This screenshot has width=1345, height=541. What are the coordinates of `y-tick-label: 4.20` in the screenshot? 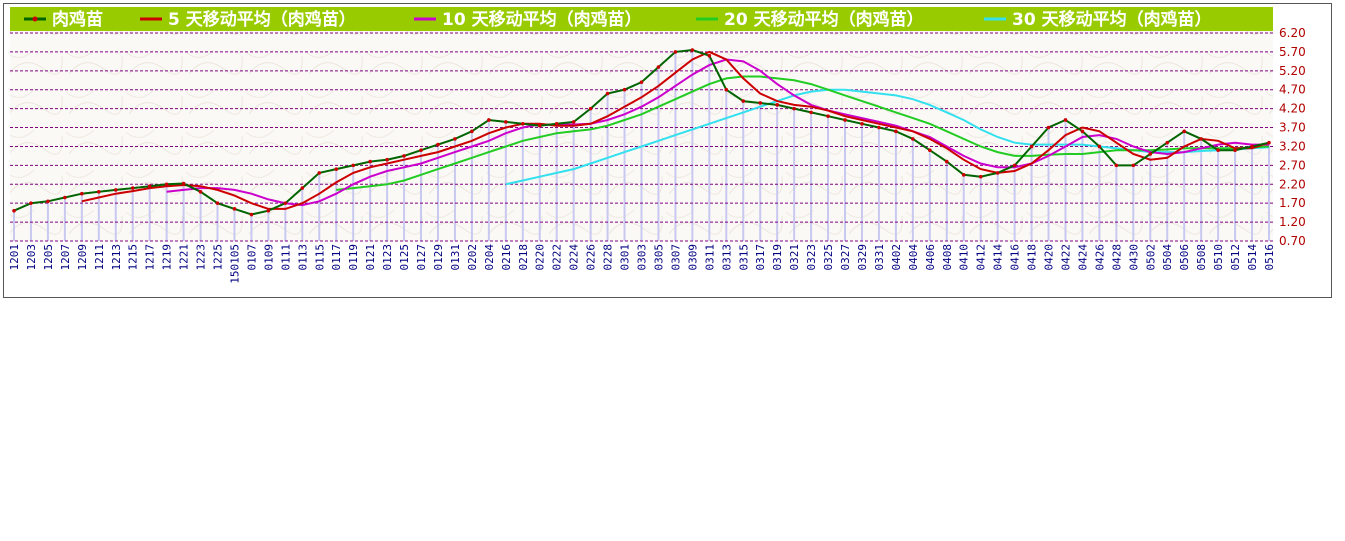 It's located at (1292, 109).